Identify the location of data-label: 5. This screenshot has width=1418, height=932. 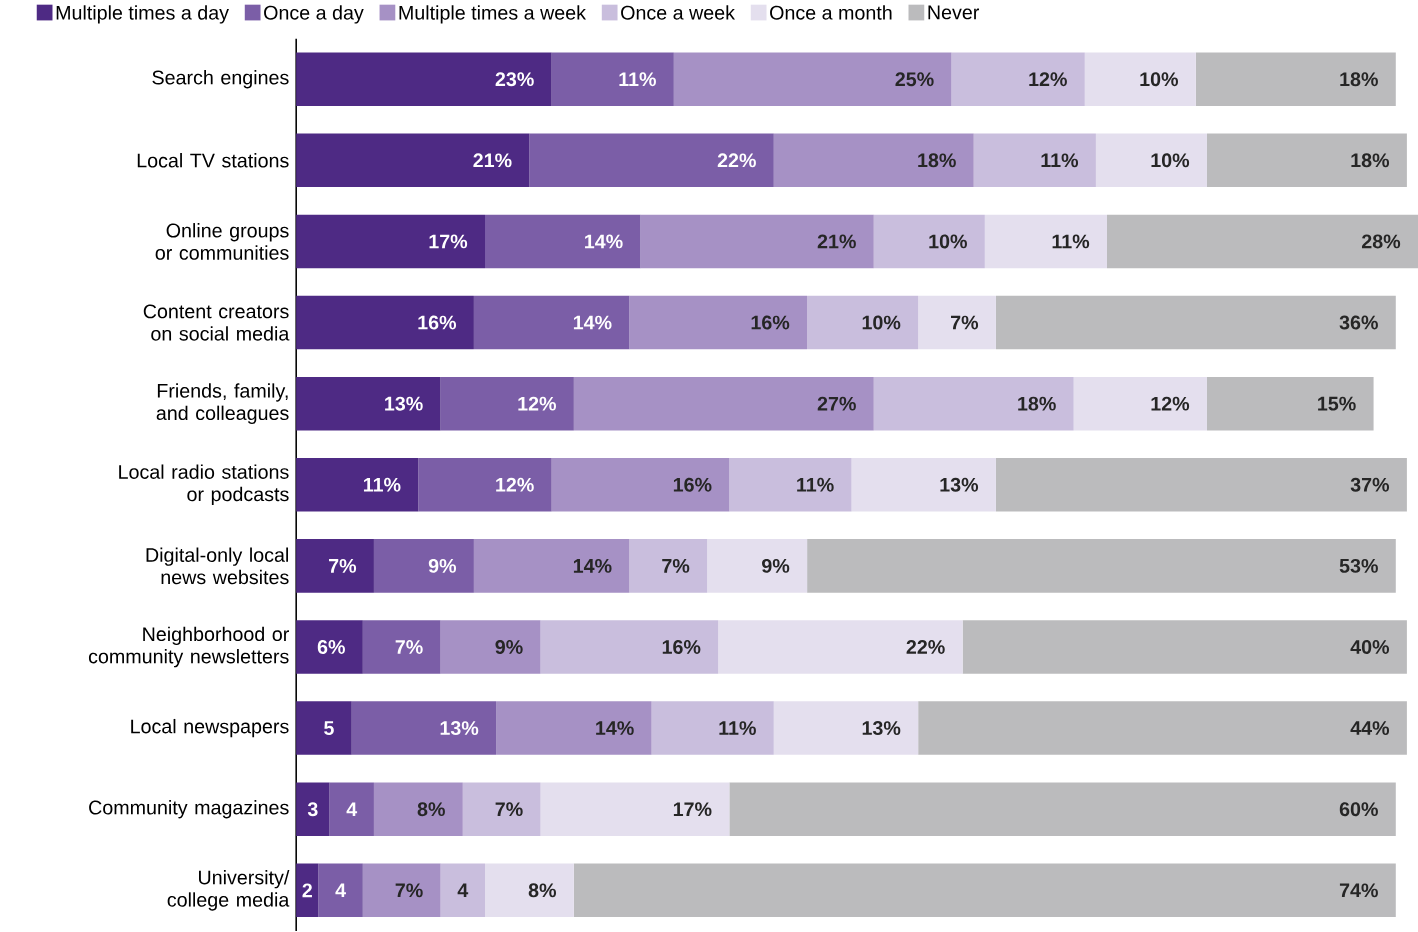
(329, 728).